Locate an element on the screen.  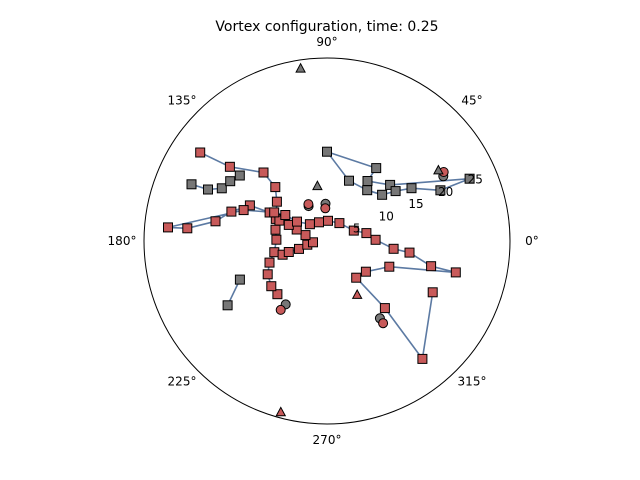
radial-tick-label: 20 is located at coordinates (445, 192).